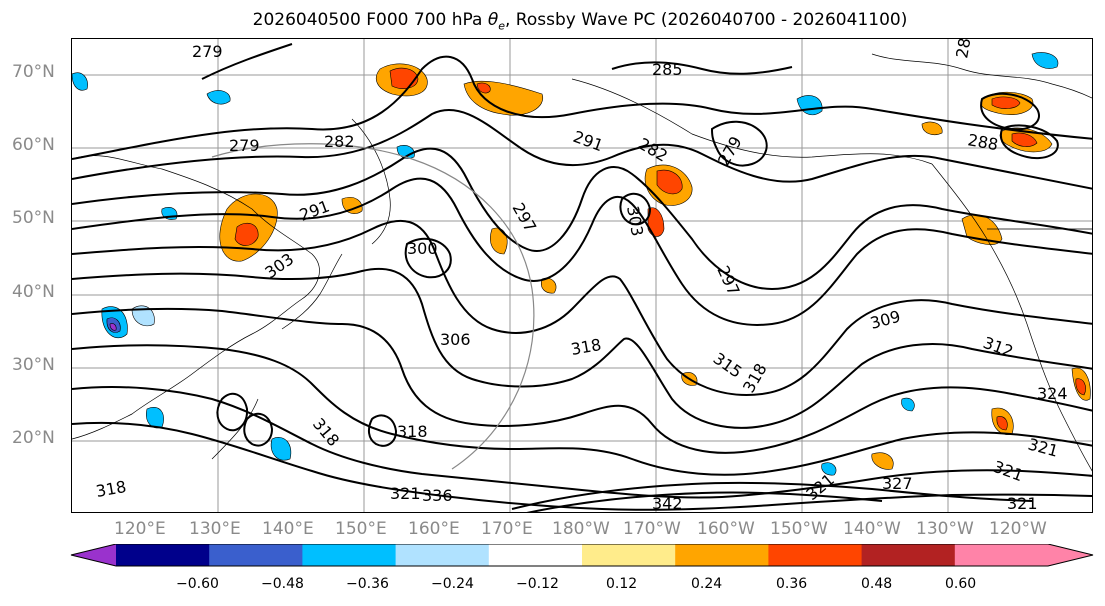 This screenshot has width=1105, height=606. What do you see at coordinates (215, 529) in the screenshot?
I see `lon-label-130e: 130°E` at bounding box center [215, 529].